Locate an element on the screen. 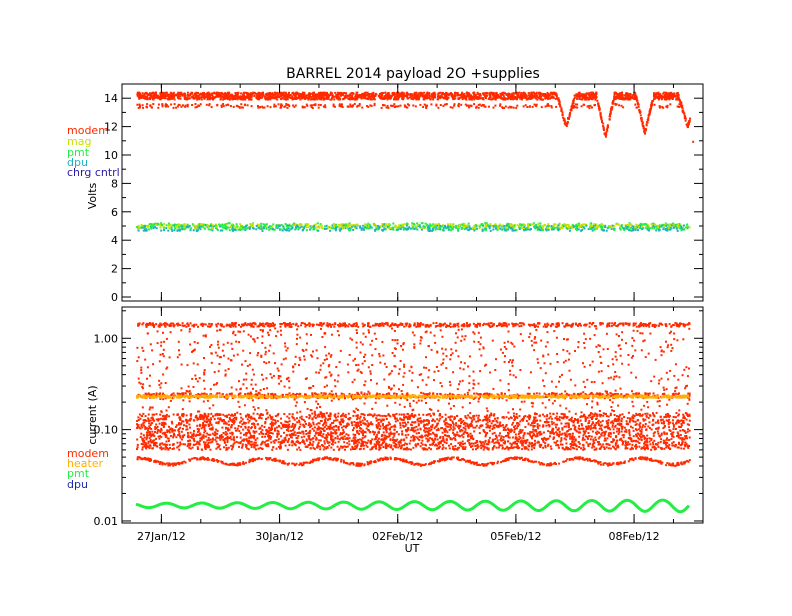 This screenshot has height=616, width=792. series-supply-5v is located at coordinates (413, 227).